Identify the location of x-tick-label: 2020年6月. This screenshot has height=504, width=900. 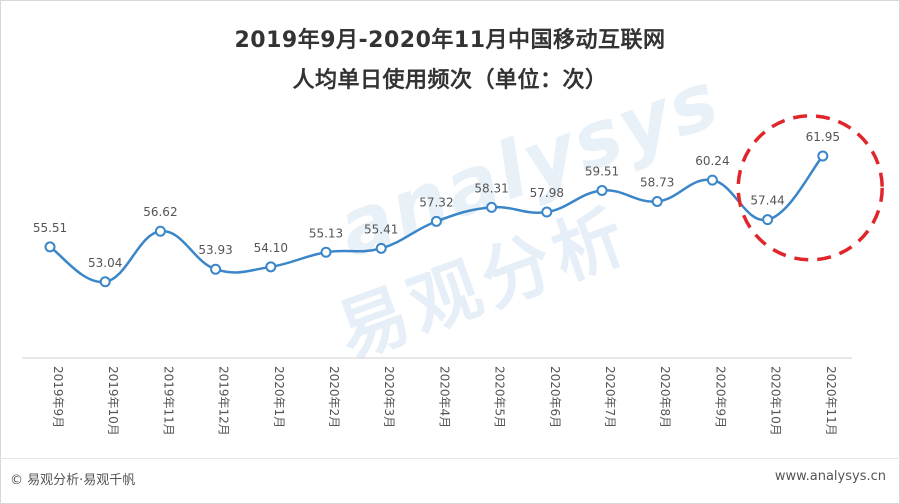
(555, 397).